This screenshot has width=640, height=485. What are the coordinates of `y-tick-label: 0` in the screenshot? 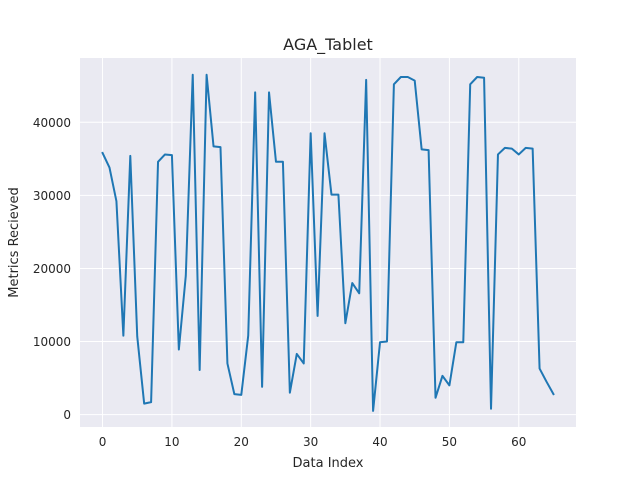 It's located at (67, 415).